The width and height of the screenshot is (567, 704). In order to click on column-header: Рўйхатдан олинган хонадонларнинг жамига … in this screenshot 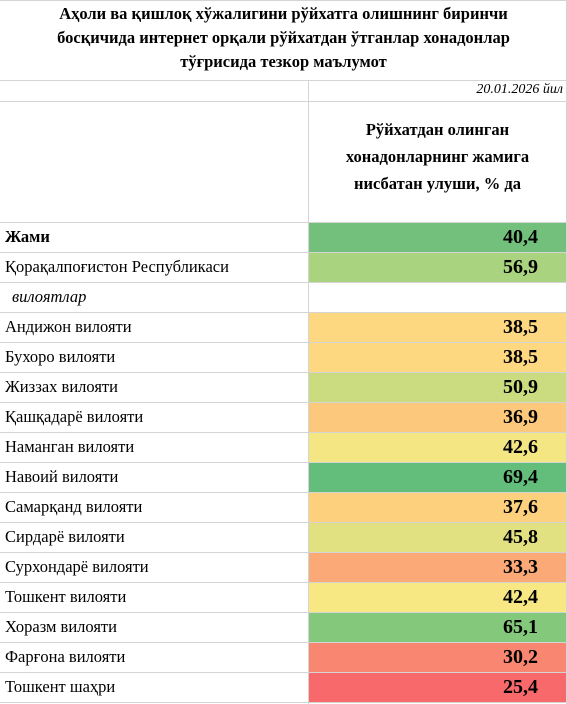, I will do `click(437, 156)`.